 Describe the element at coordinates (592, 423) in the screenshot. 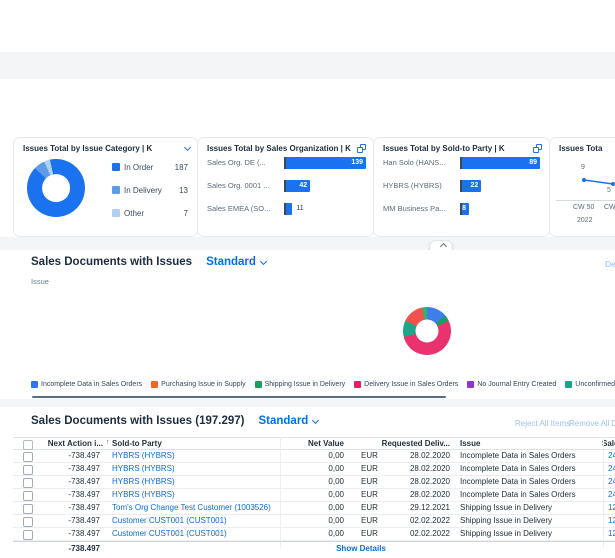

I see `remove-all-button: Remove All De` at that location.